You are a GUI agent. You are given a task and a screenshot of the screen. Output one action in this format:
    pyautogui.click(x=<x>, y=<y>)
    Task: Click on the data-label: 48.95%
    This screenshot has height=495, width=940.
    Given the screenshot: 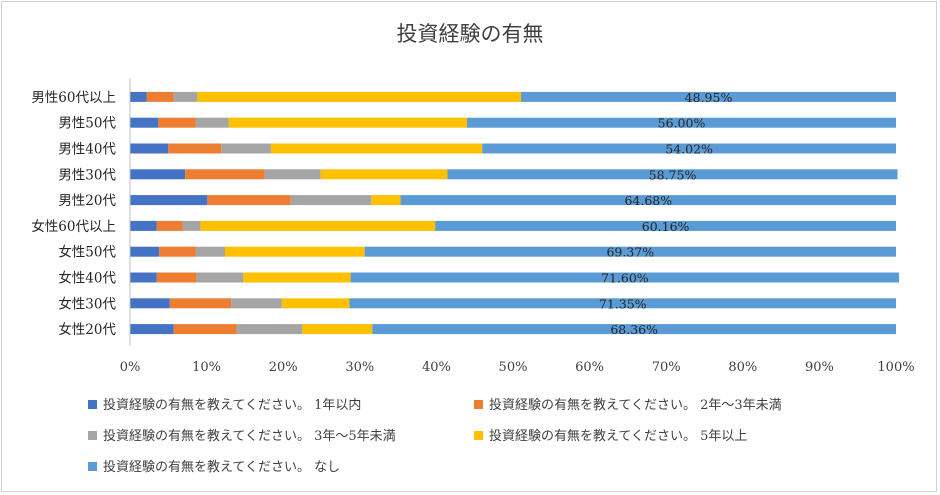 What is the action you would take?
    pyautogui.click(x=709, y=97)
    